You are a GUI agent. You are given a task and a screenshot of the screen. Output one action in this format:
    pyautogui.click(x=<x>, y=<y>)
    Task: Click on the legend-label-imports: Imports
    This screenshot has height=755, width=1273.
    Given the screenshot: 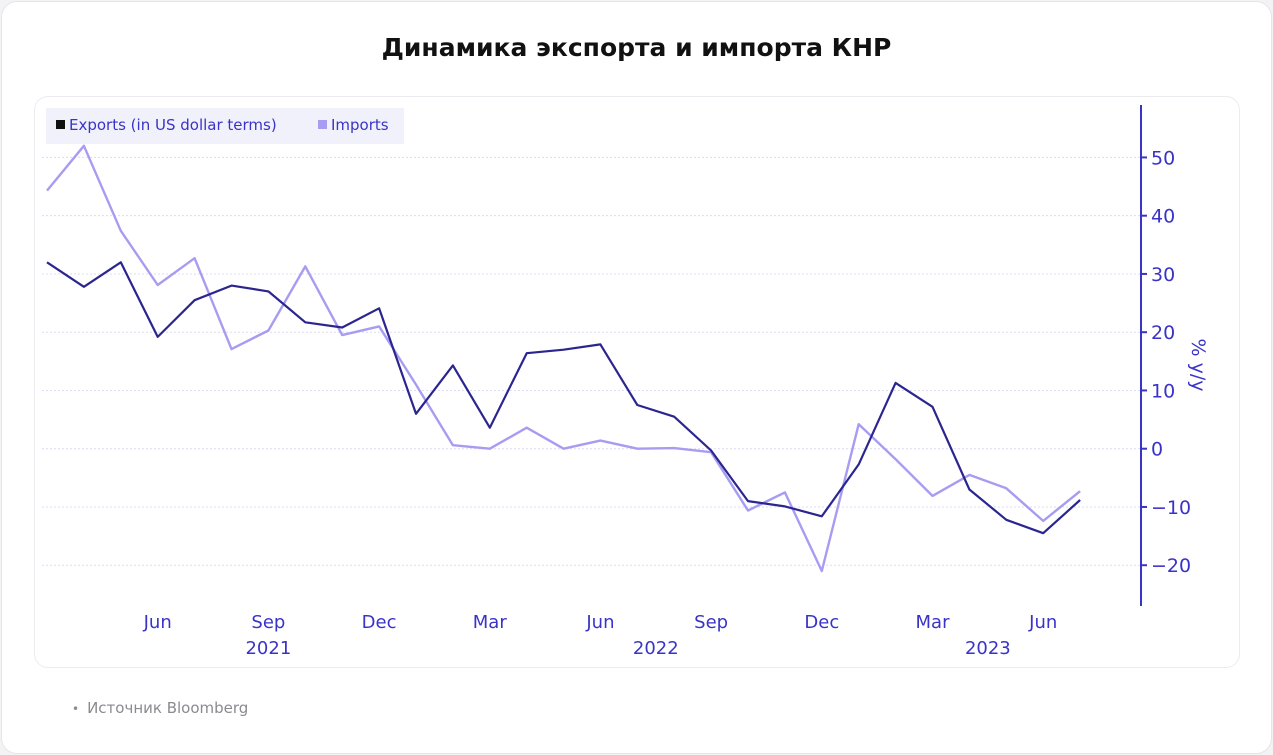 What is the action you would take?
    pyautogui.click(x=360, y=125)
    